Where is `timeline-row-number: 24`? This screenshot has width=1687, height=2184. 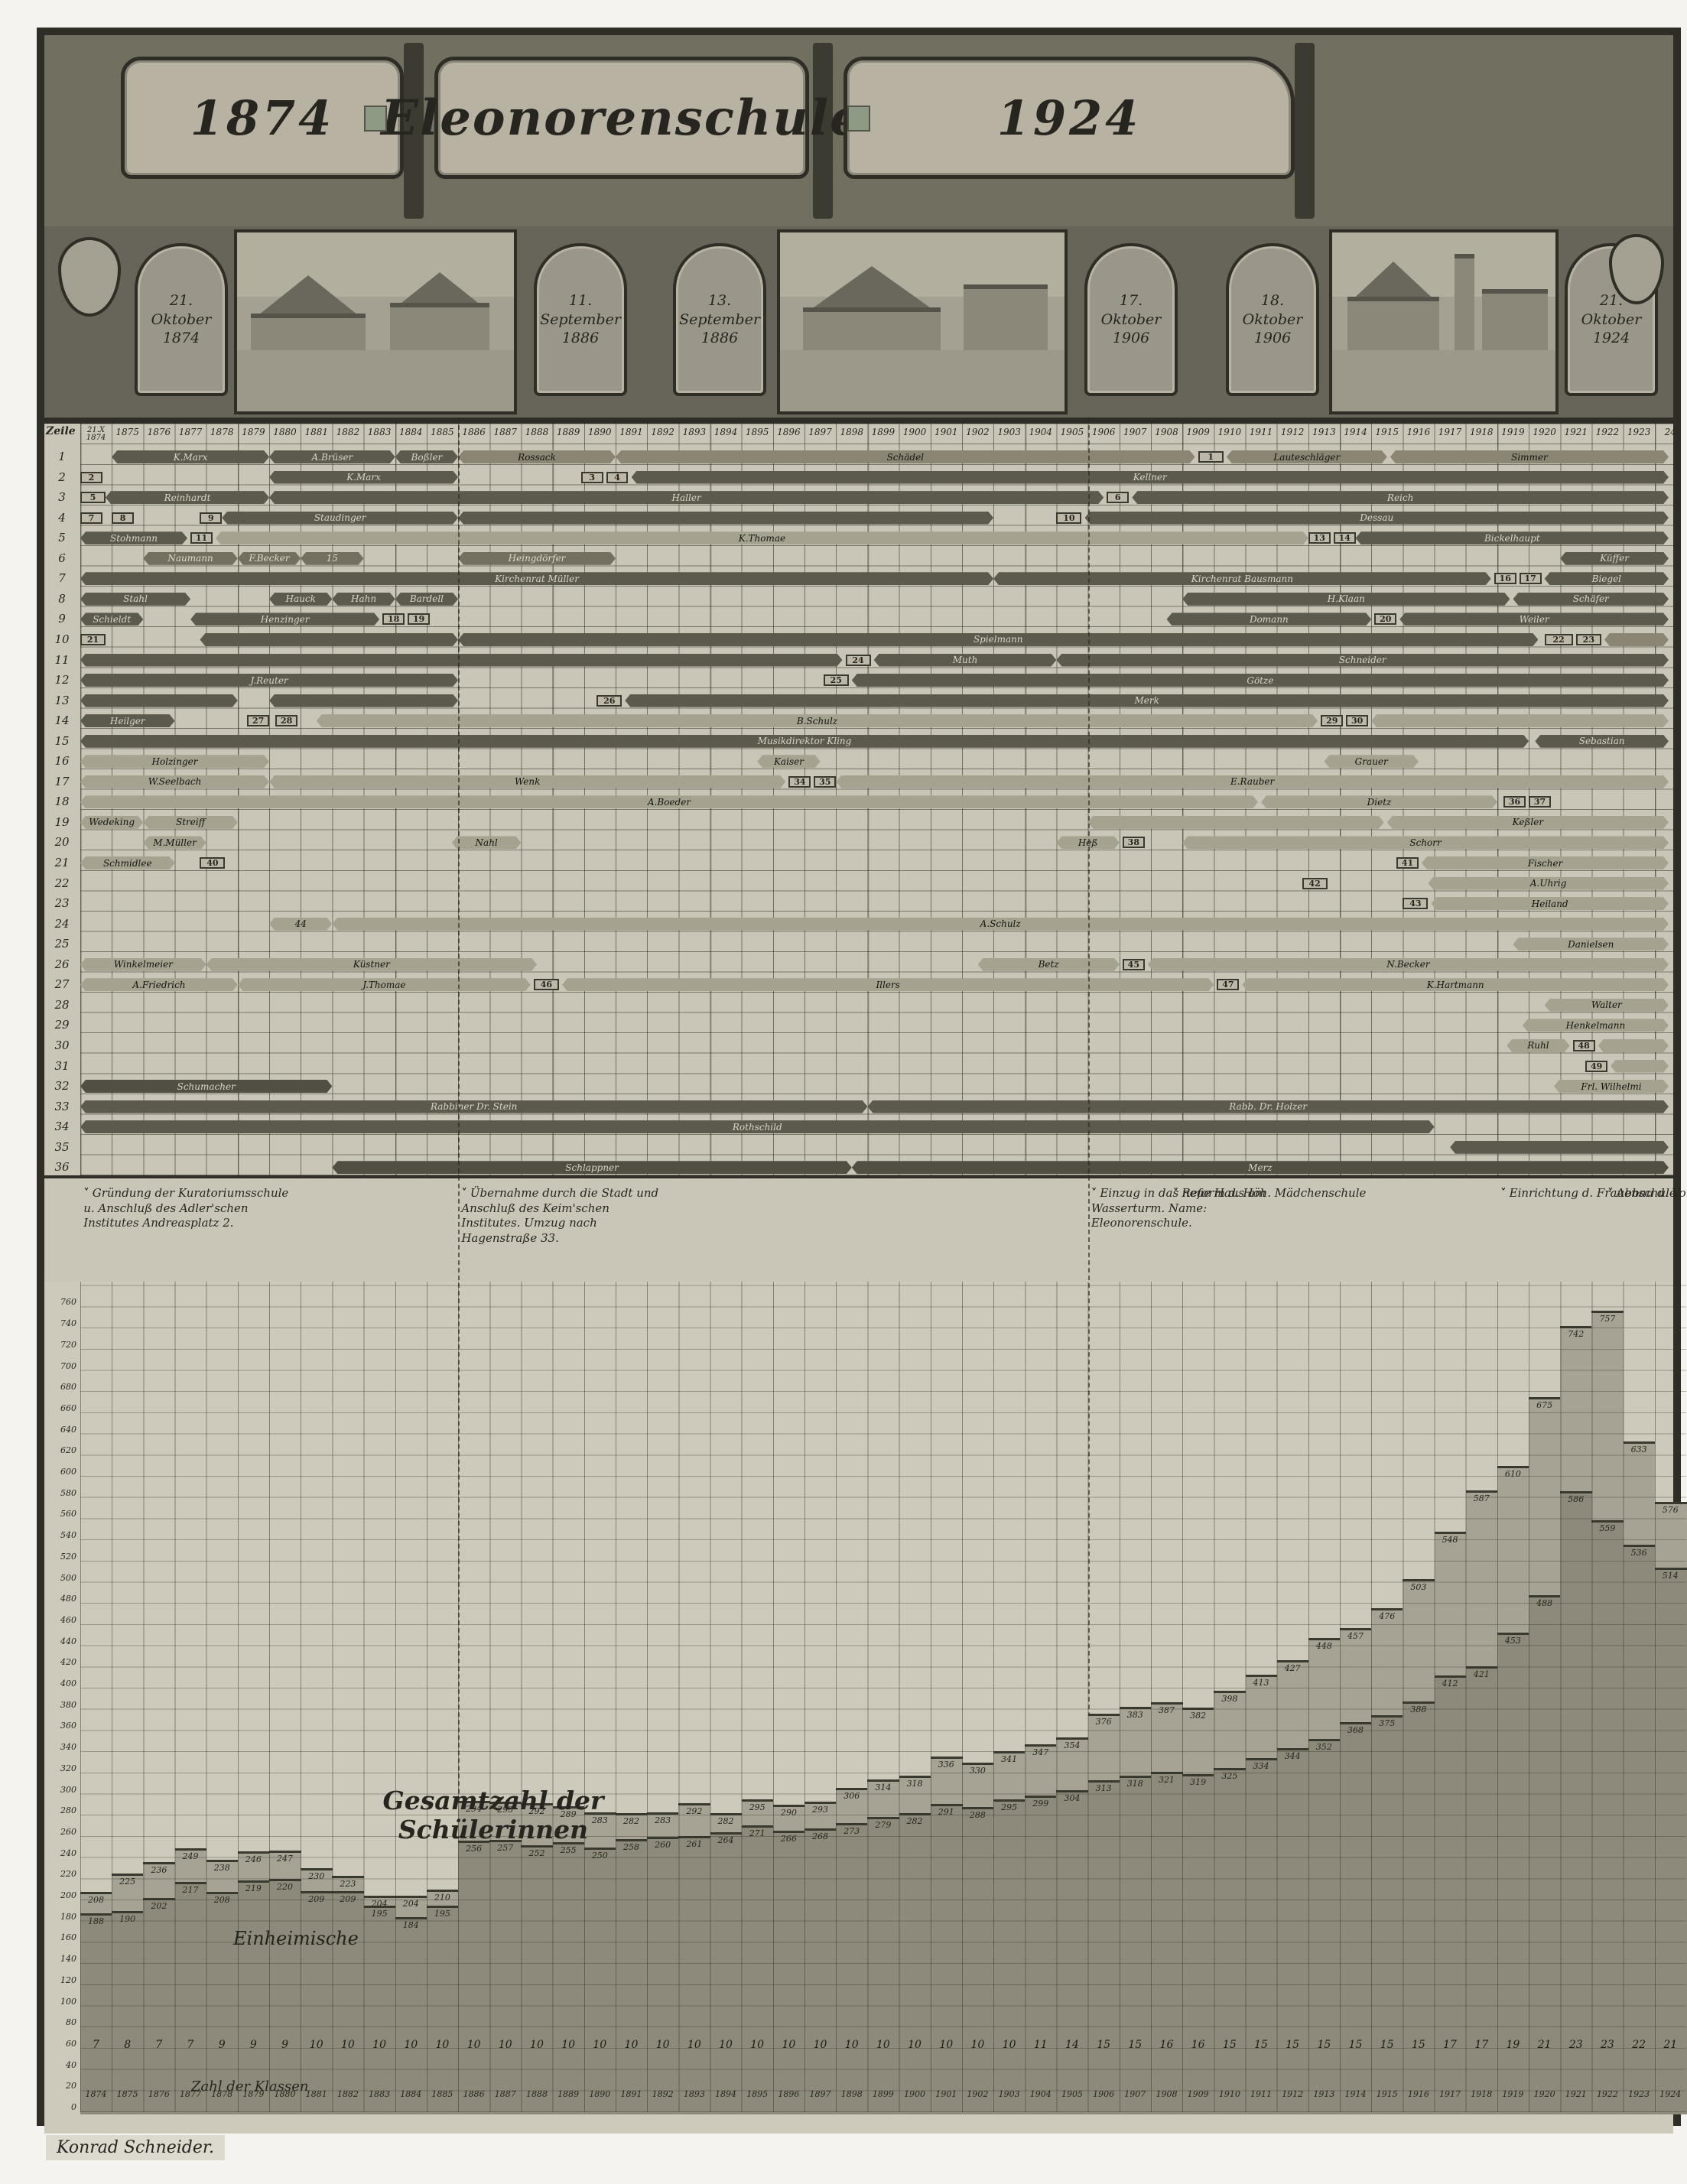 timeline-row-number: 24 is located at coordinates (62, 923).